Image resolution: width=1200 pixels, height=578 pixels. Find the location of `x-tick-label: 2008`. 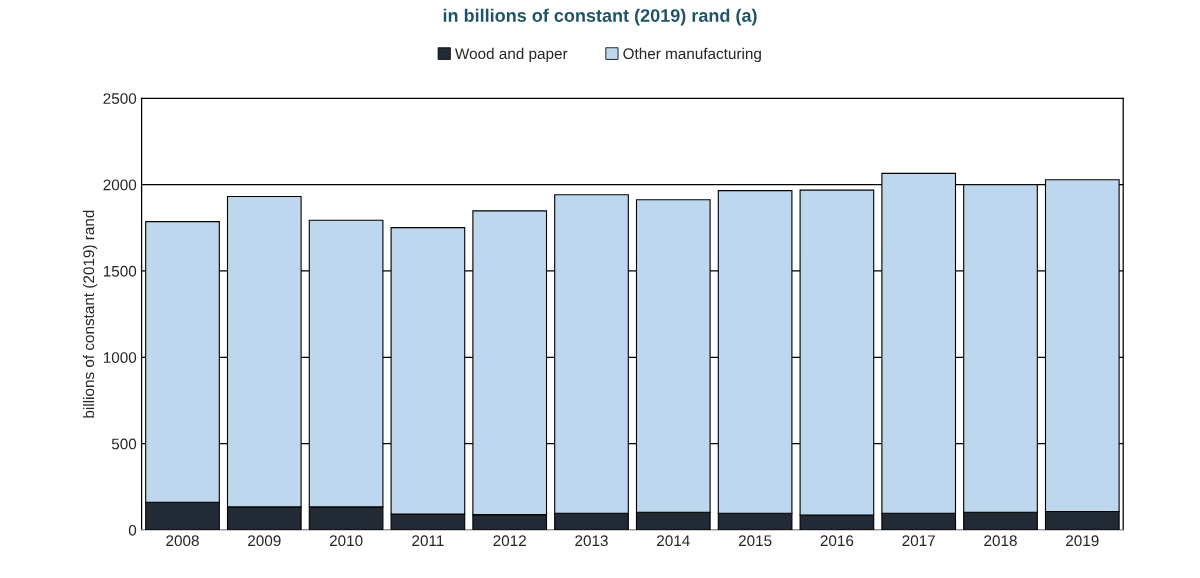

x-tick-label: 2008 is located at coordinates (182, 541).